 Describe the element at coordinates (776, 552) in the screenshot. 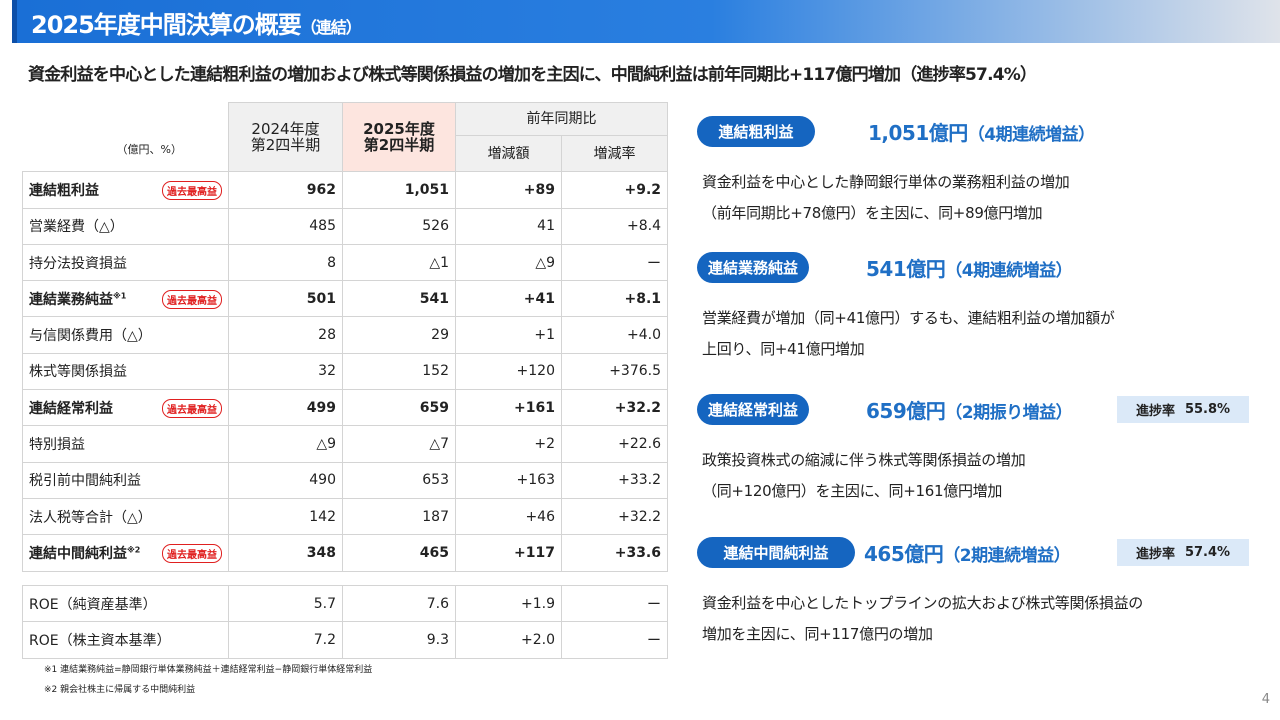

I see `highlight-pill: 連結中間純利益` at that location.